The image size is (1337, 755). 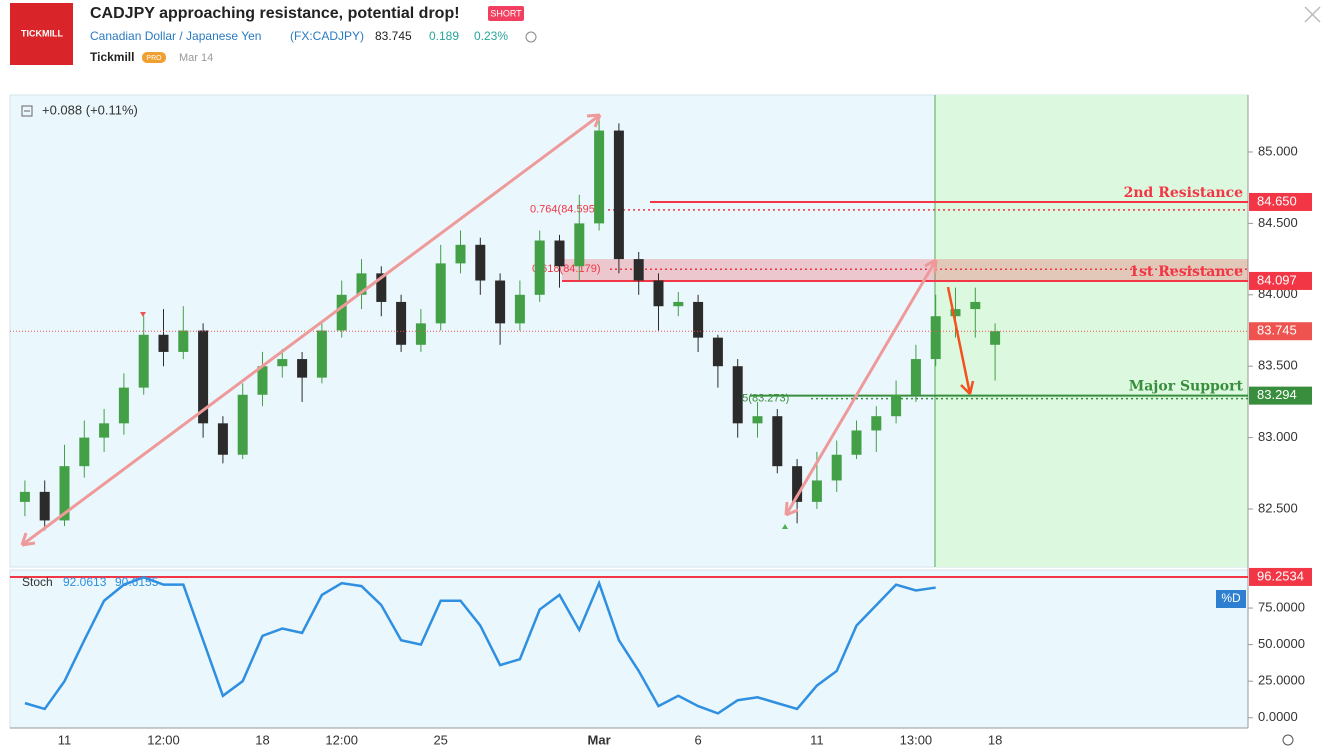 I want to click on pivot-marker, so click(x=143, y=314).